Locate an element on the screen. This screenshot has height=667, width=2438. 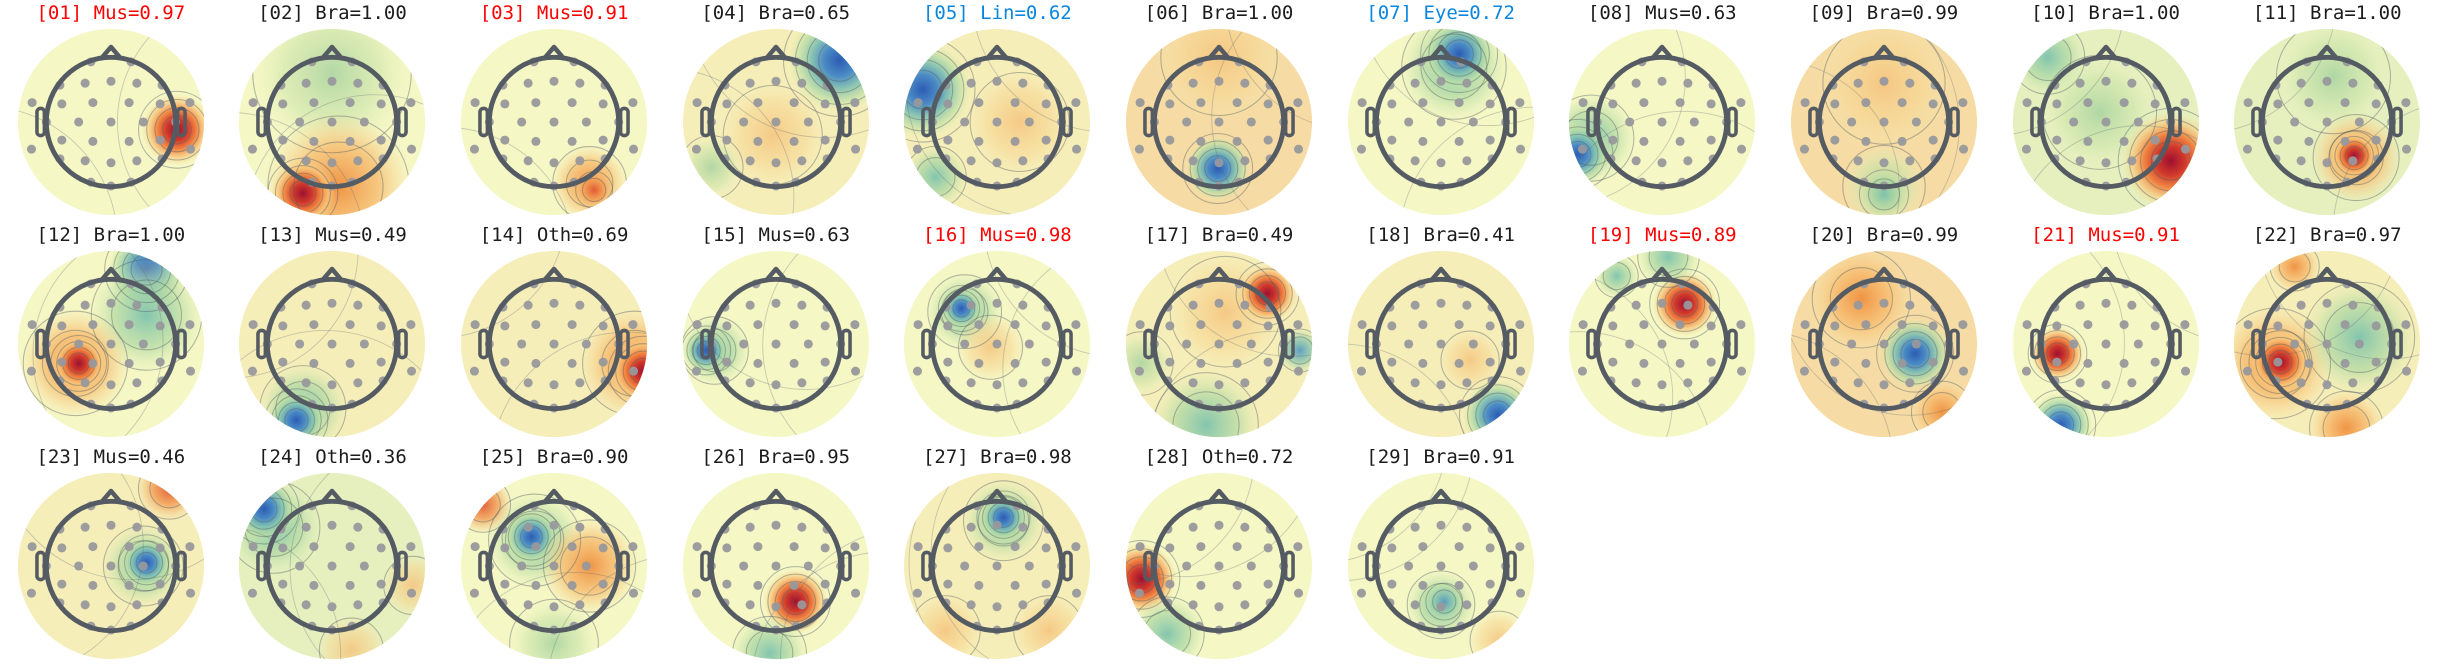
component-title: [11] Bra=1.00 is located at coordinates (2327, 13).